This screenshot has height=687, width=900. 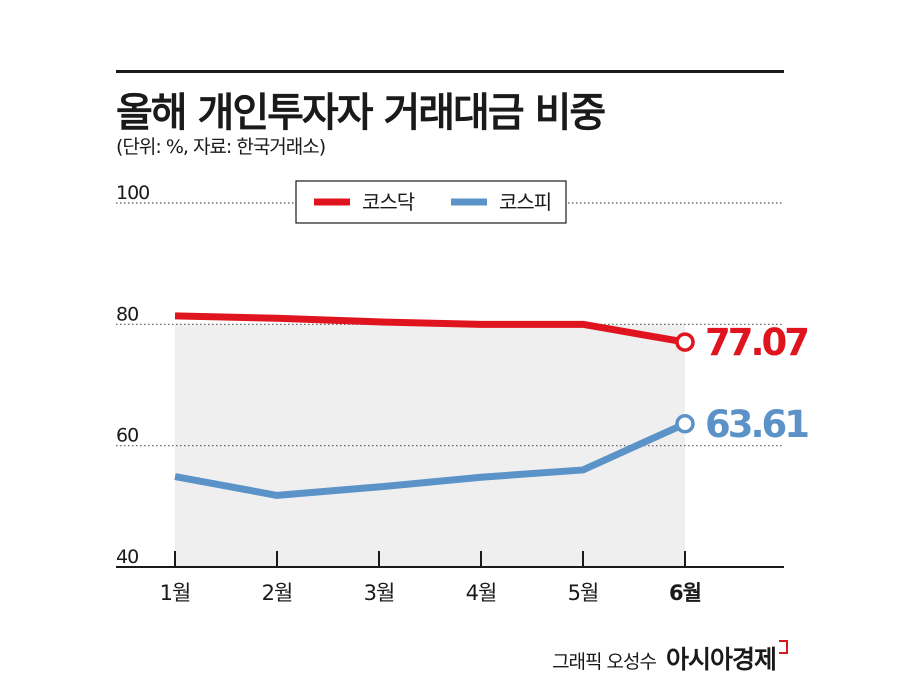 I want to click on chart-title: 올해 개인투자자 거래대금 비중, so click(x=361, y=113).